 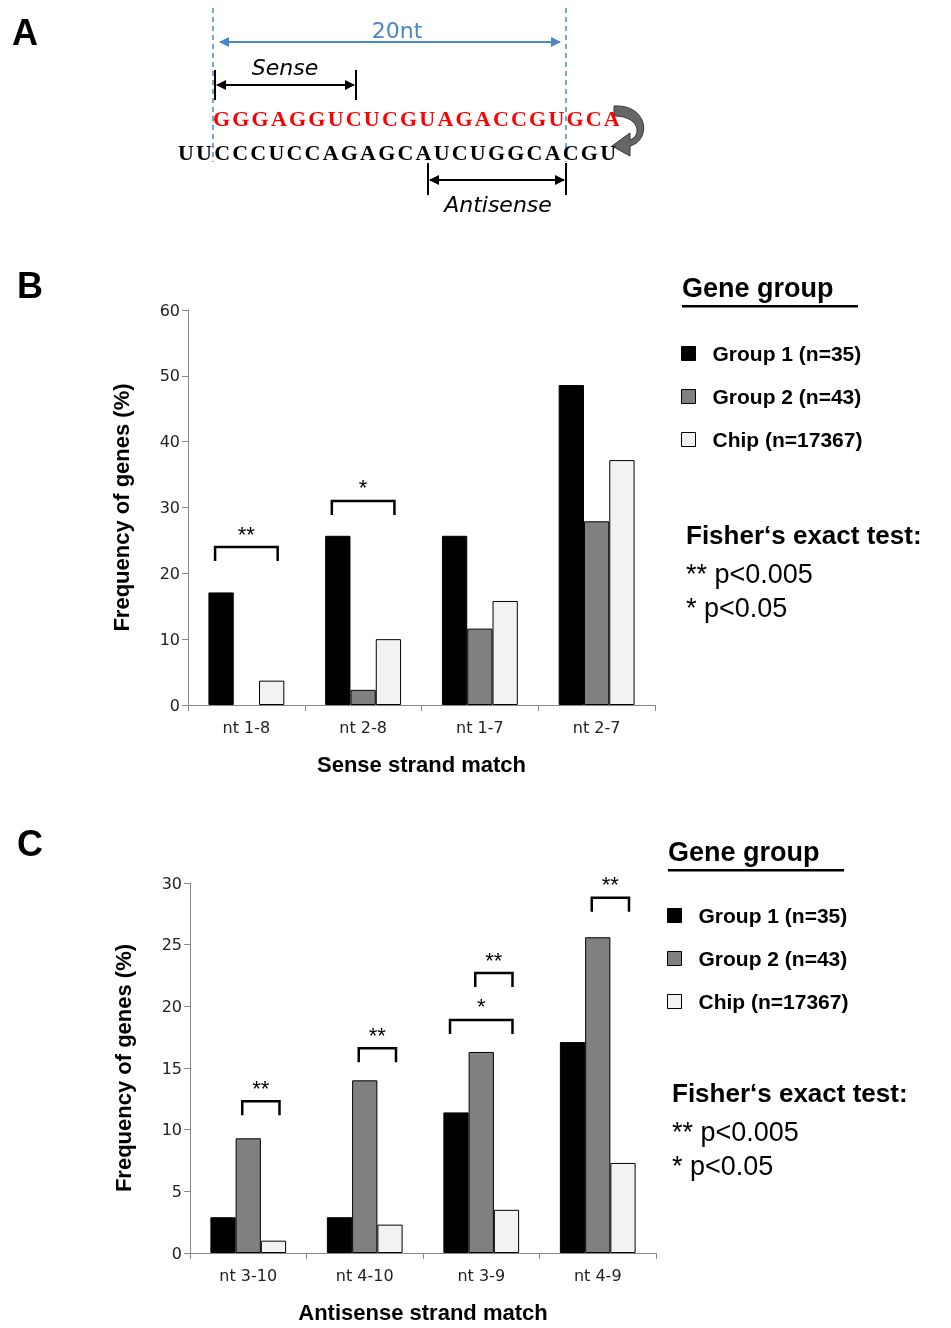 I want to click on chart-title: B, so click(x=30, y=285).